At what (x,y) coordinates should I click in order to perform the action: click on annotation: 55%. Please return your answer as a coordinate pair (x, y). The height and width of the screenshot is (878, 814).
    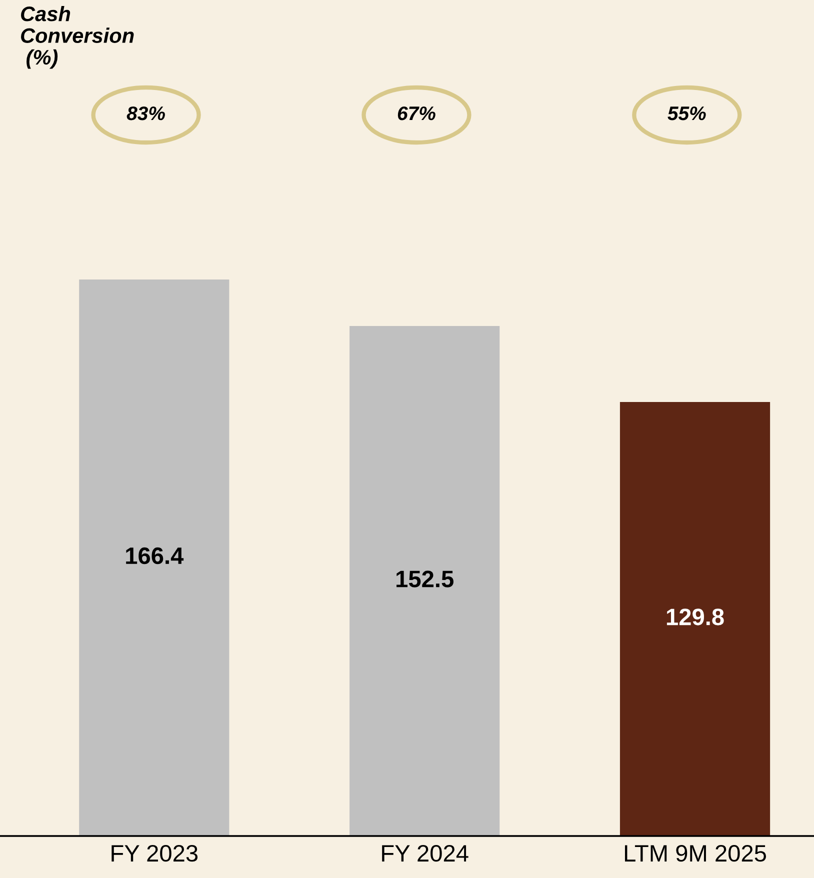
    Looking at the image, I should click on (687, 113).